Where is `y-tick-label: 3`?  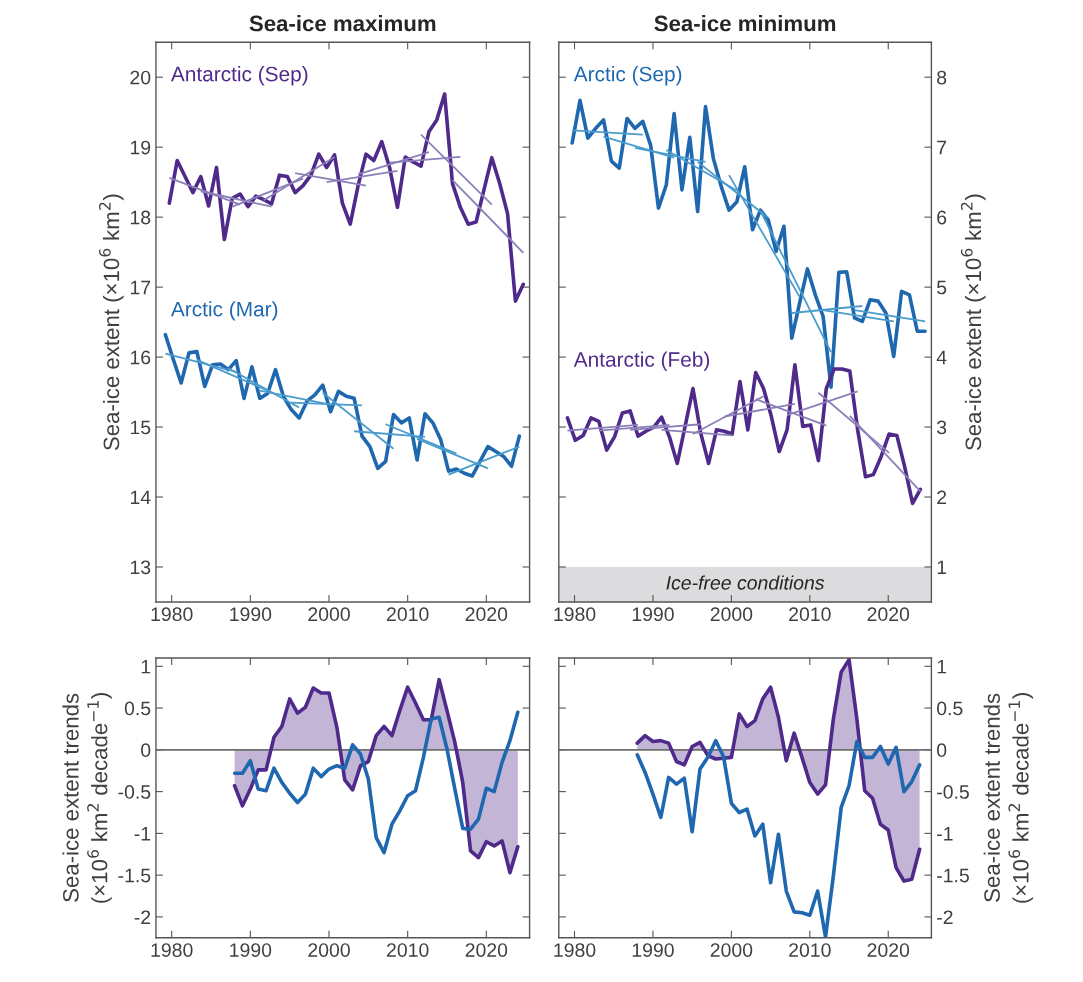
y-tick-label: 3 is located at coordinates (941, 427).